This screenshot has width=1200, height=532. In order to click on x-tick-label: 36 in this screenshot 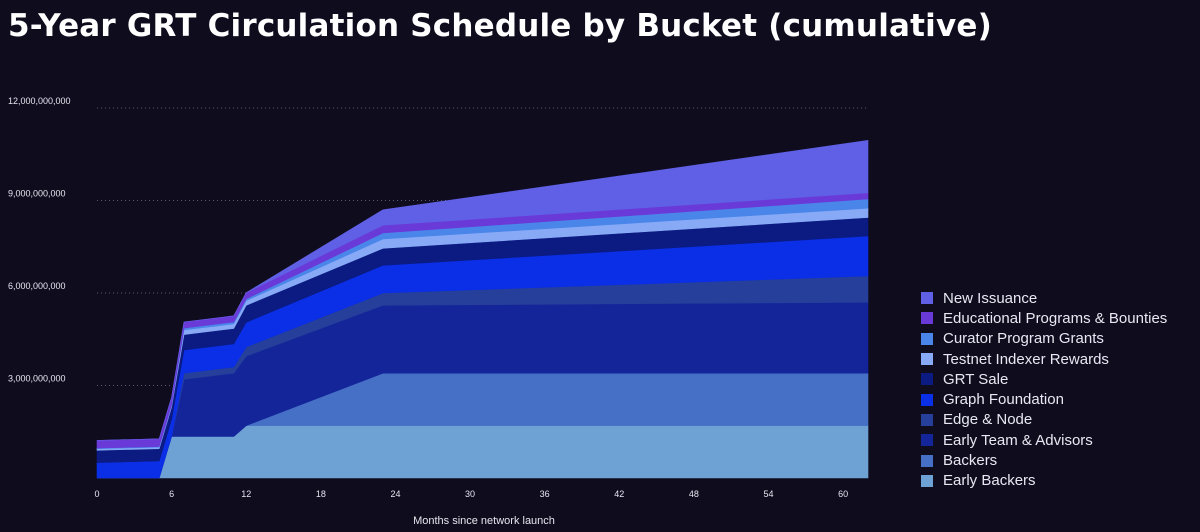, I will do `click(545, 494)`.